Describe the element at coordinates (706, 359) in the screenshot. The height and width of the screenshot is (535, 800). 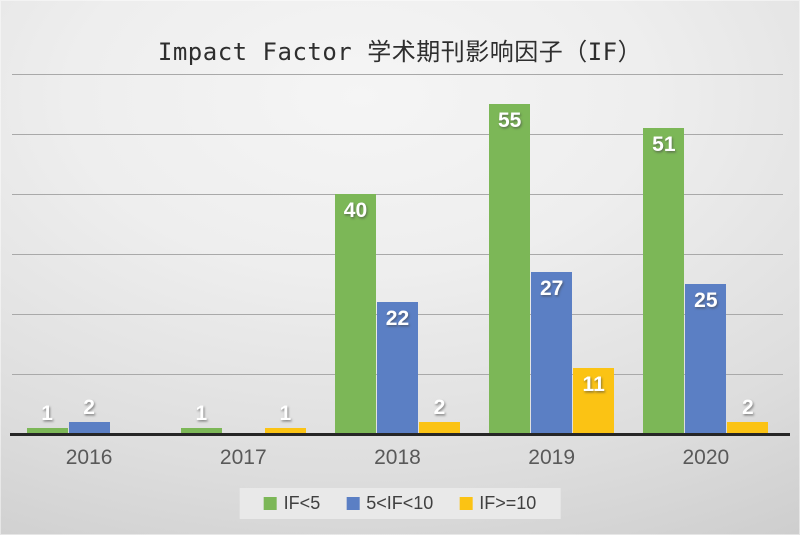
I see `bar-5<IF<10-2020` at that location.